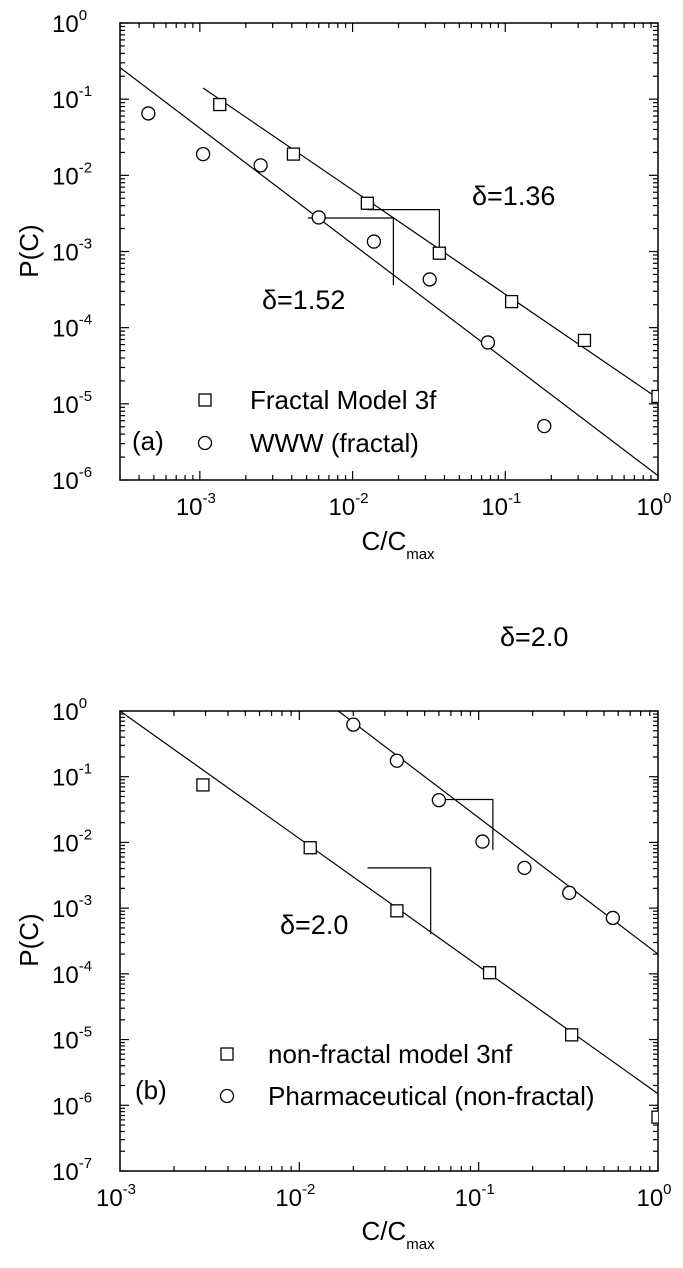 The width and height of the screenshot is (683, 1268). Describe the element at coordinates (85, 167) in the screenshot. I see `y-tick-exponent: -2` at that location.